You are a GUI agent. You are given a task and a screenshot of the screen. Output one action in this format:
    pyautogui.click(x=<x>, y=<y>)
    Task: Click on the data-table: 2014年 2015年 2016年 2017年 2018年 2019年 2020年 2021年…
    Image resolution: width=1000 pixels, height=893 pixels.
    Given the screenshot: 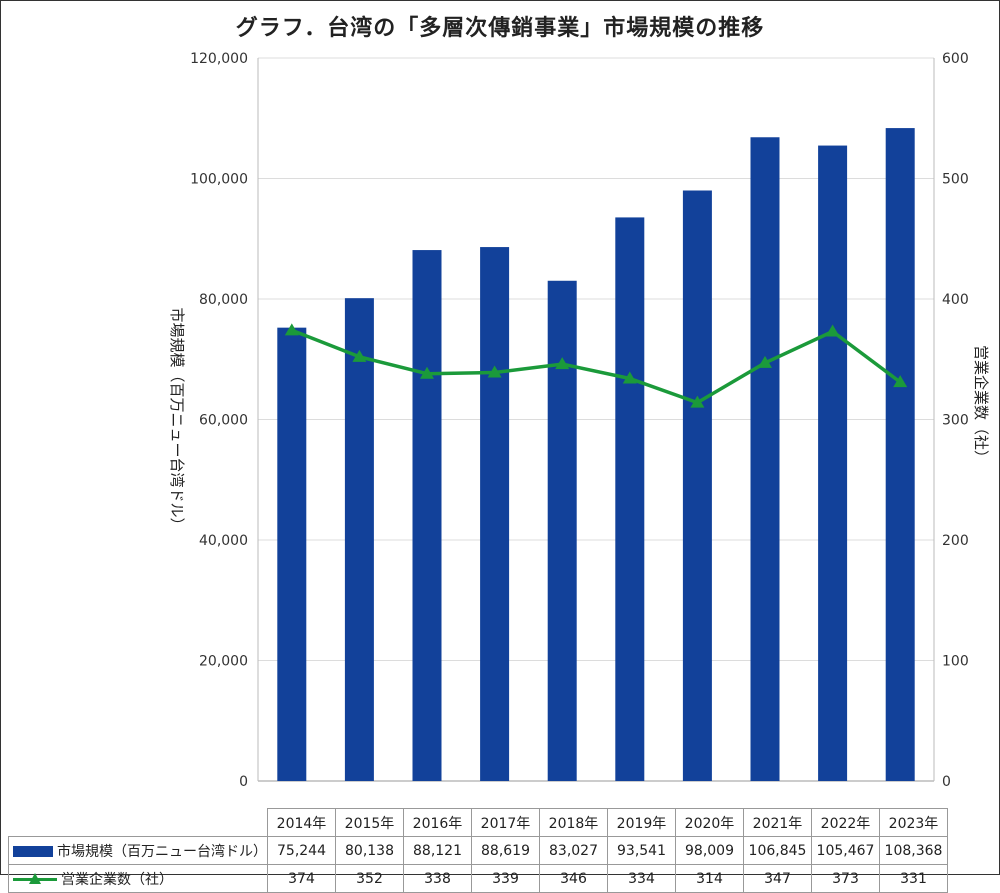 What is the action you would take?
    pyautogui.click(x=478, y=850)
    